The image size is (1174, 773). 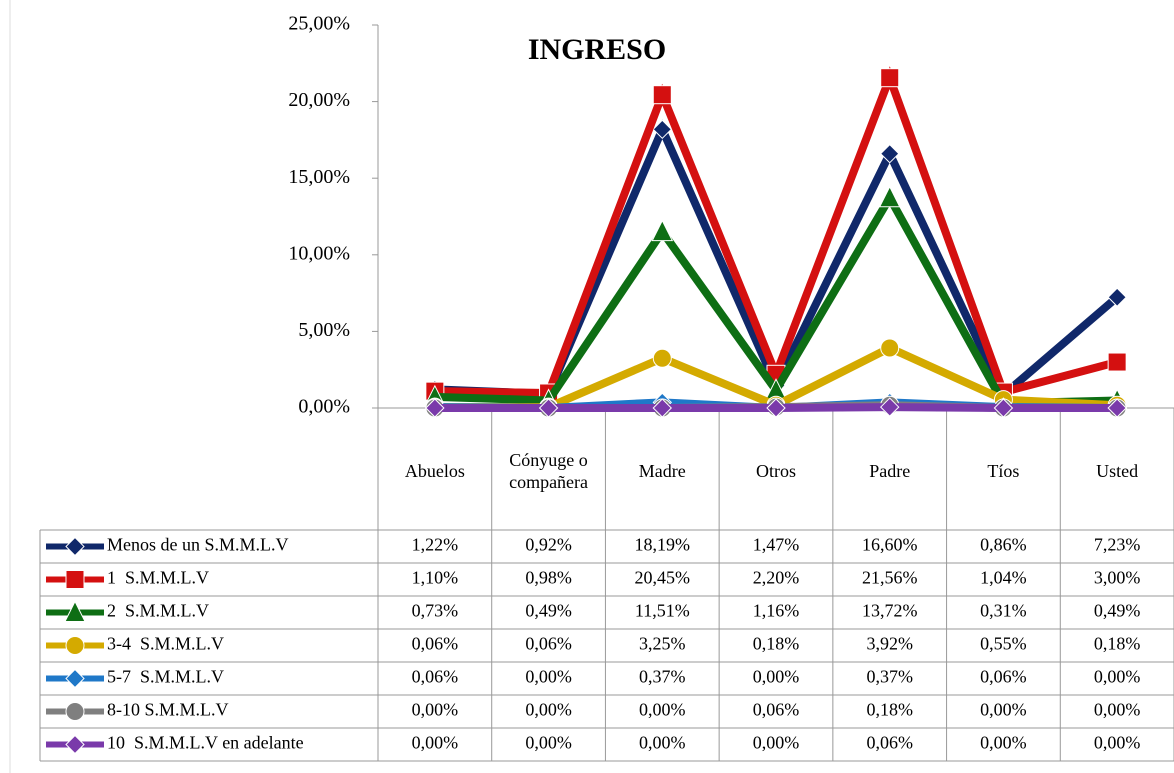 What do you see at coordinates (1003, 545) in the screenshot?
I see `table-value: 0,86%` at bounding box center [1003, 545].